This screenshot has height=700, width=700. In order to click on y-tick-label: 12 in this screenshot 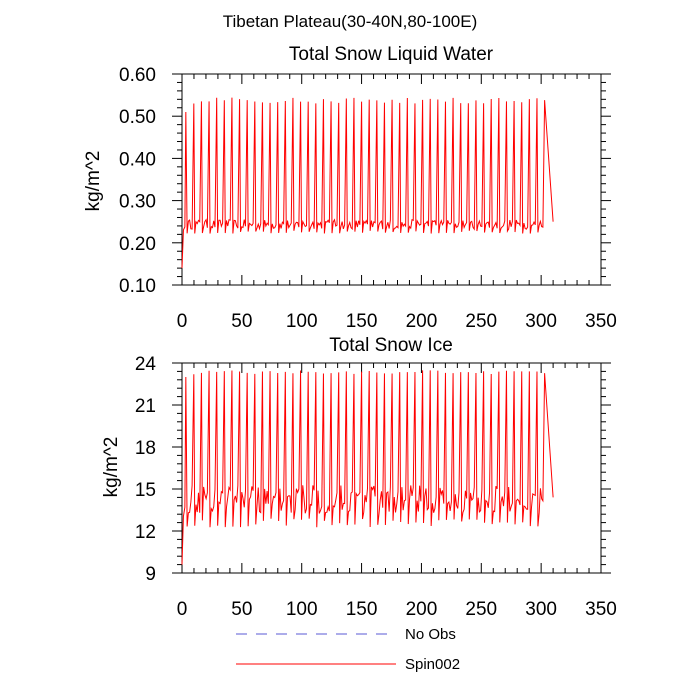, I will do `click(145, 532)`.